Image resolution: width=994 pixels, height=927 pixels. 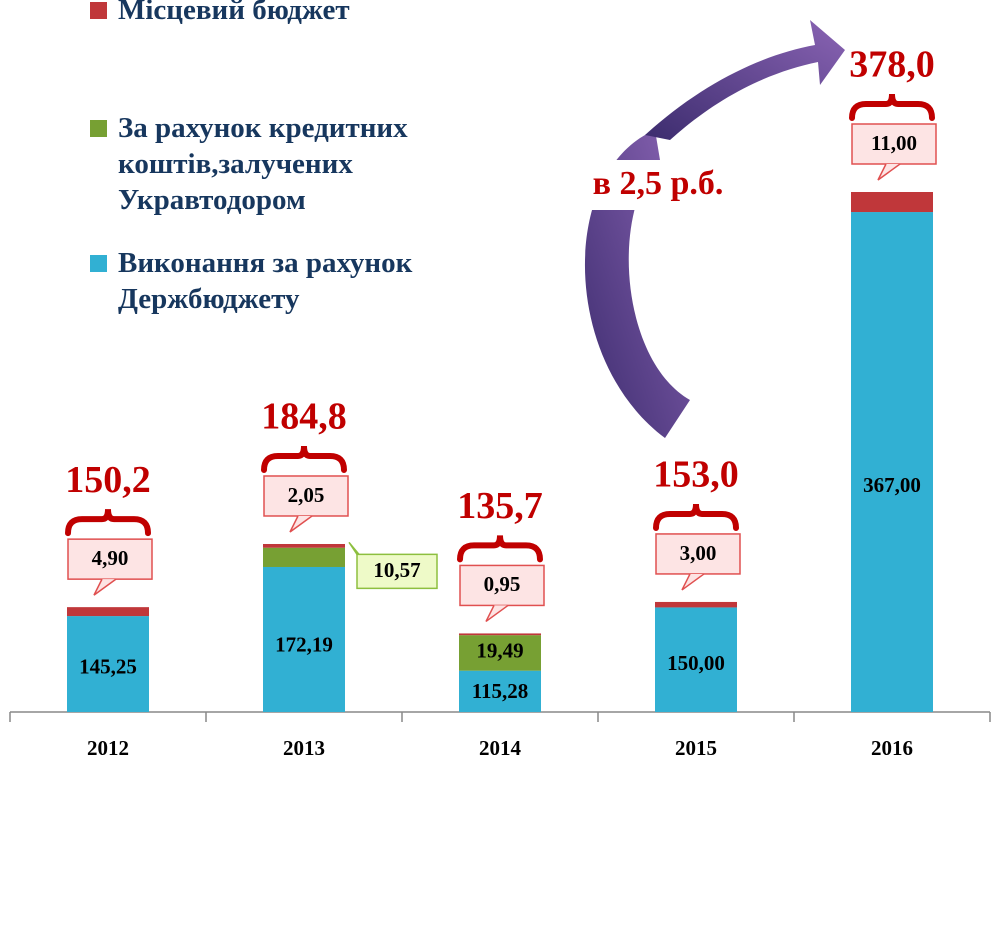 I want to click on value-label: 150,00, so click(x=696, y=663).